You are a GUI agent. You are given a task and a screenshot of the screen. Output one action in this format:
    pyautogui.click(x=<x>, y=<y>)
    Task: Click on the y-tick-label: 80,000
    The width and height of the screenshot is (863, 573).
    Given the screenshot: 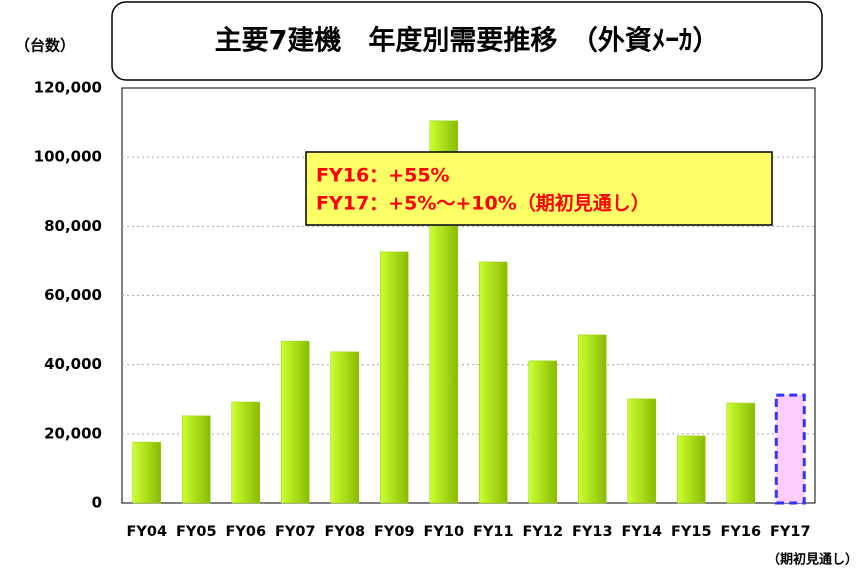 What is the action you would take?
    pyautogui.click(x=73, y=226)
    